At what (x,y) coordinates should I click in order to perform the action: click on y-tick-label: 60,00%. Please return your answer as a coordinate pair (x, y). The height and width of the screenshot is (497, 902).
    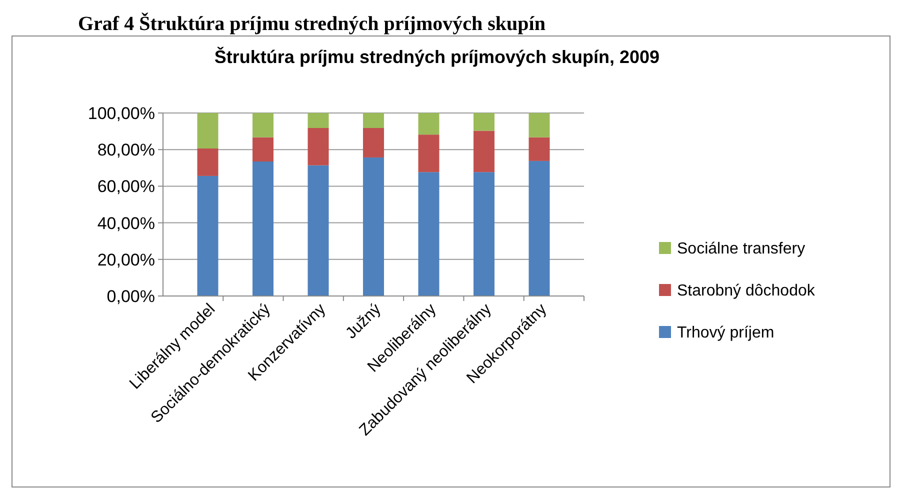
    Looking at the image, I should click on (126, 186).